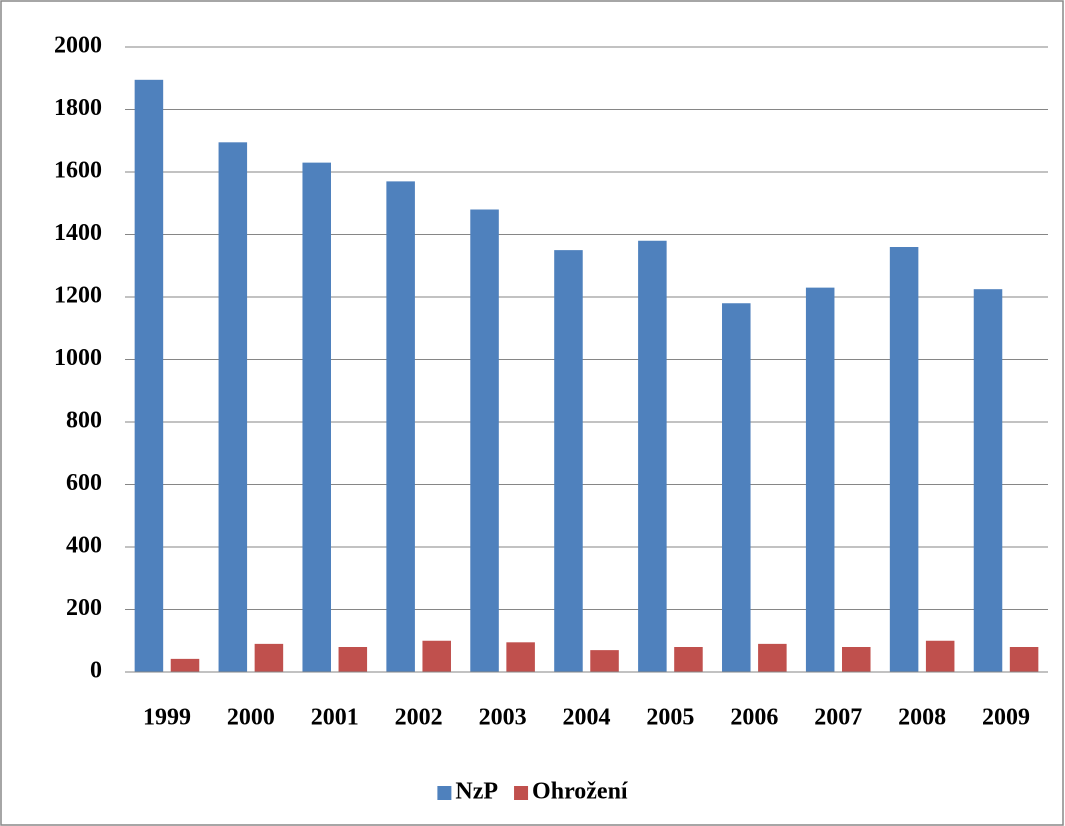 This screenshot has height=826, width=1065. Describe the element at coordinates (670, 718) in the screenshot. I see `x-tick-label: 2005` at that location.